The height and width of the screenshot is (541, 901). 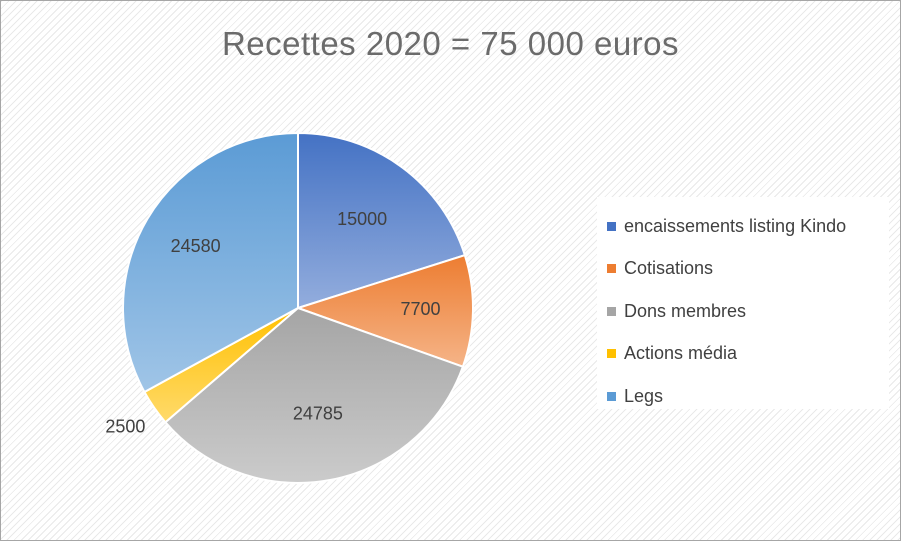 What do you see at coordinates (210, 262) in the screenshot?
I see `pie-slice-legs` at bounding box center [210, 262].